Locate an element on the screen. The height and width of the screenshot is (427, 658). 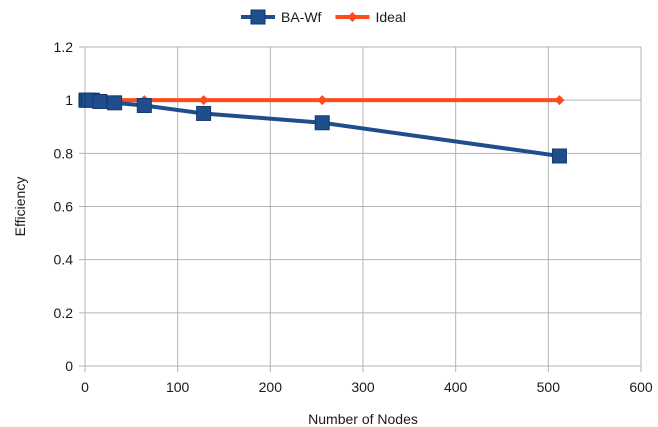
y-tick-label: 0.2 is located at coordinates (64, 313).